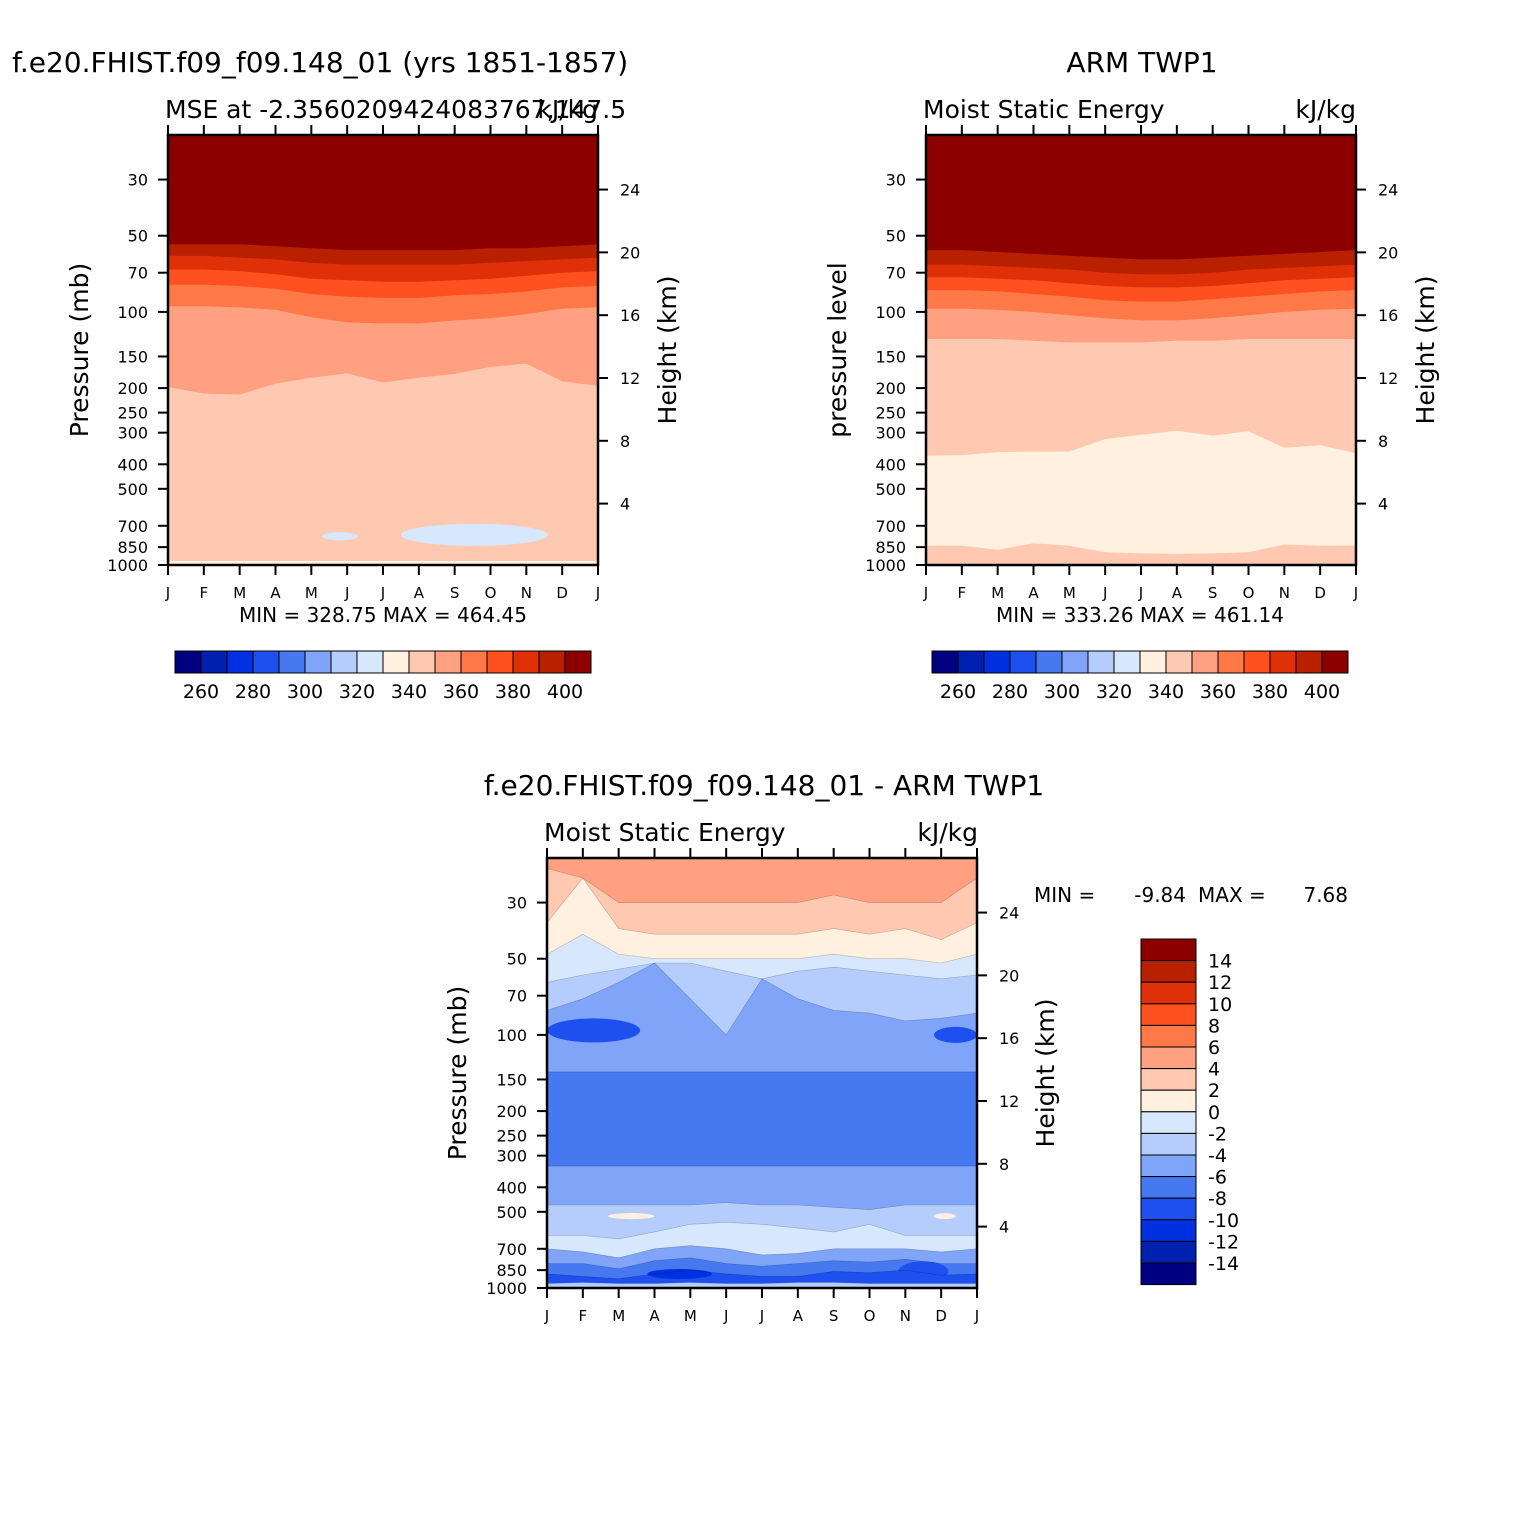 The height and width of the screenshot is (1524, 1524). Describe the element at coordinates (1217, 1199) in the screenshot. I see `colorbar-label-diff: -8` at that location.